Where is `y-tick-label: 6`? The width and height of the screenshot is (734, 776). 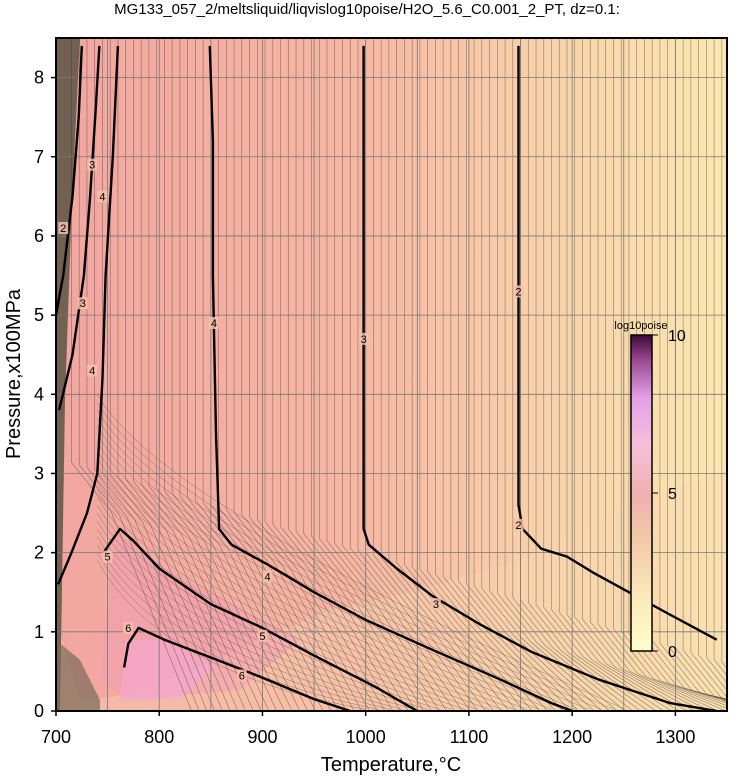 y-tick-label: 6 is located at coordinates (39, 236).